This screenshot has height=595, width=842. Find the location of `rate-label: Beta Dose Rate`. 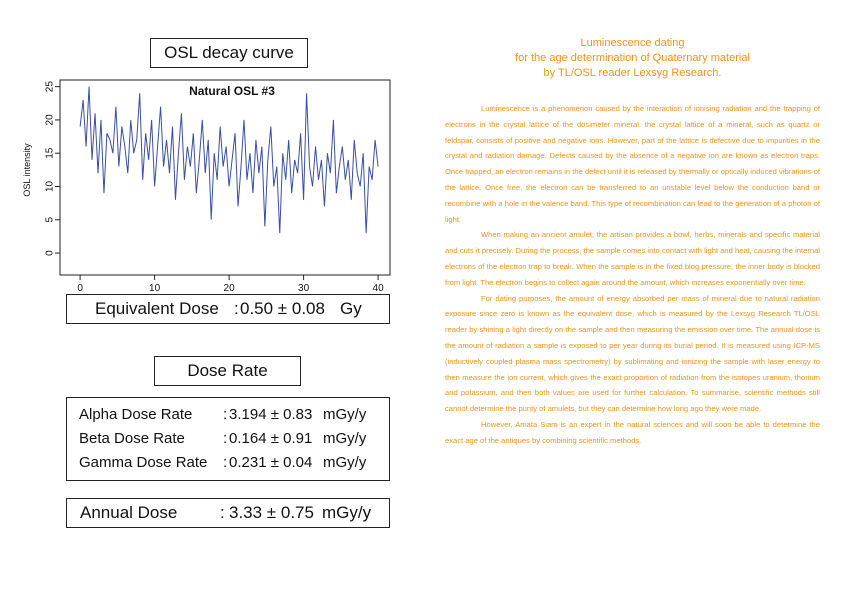

rate-label: Beta Dose Rate is located at coordinates (132, 438).